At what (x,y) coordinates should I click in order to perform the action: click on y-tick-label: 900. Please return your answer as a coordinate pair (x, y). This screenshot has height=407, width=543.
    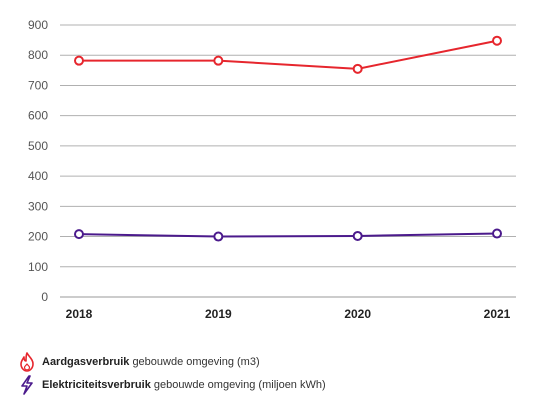
    Looking at the image, I should click on (38, 25).